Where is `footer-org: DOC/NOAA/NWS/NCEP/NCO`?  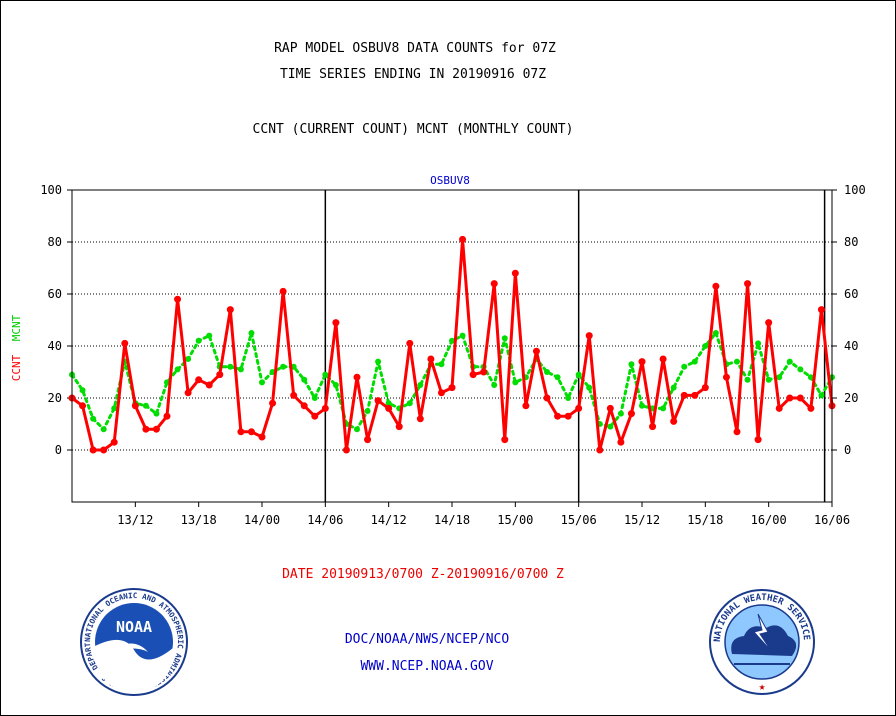
footer-org: DOC/NOAA/NWS/NCEP/NCO is located at coordinates (427, 639).